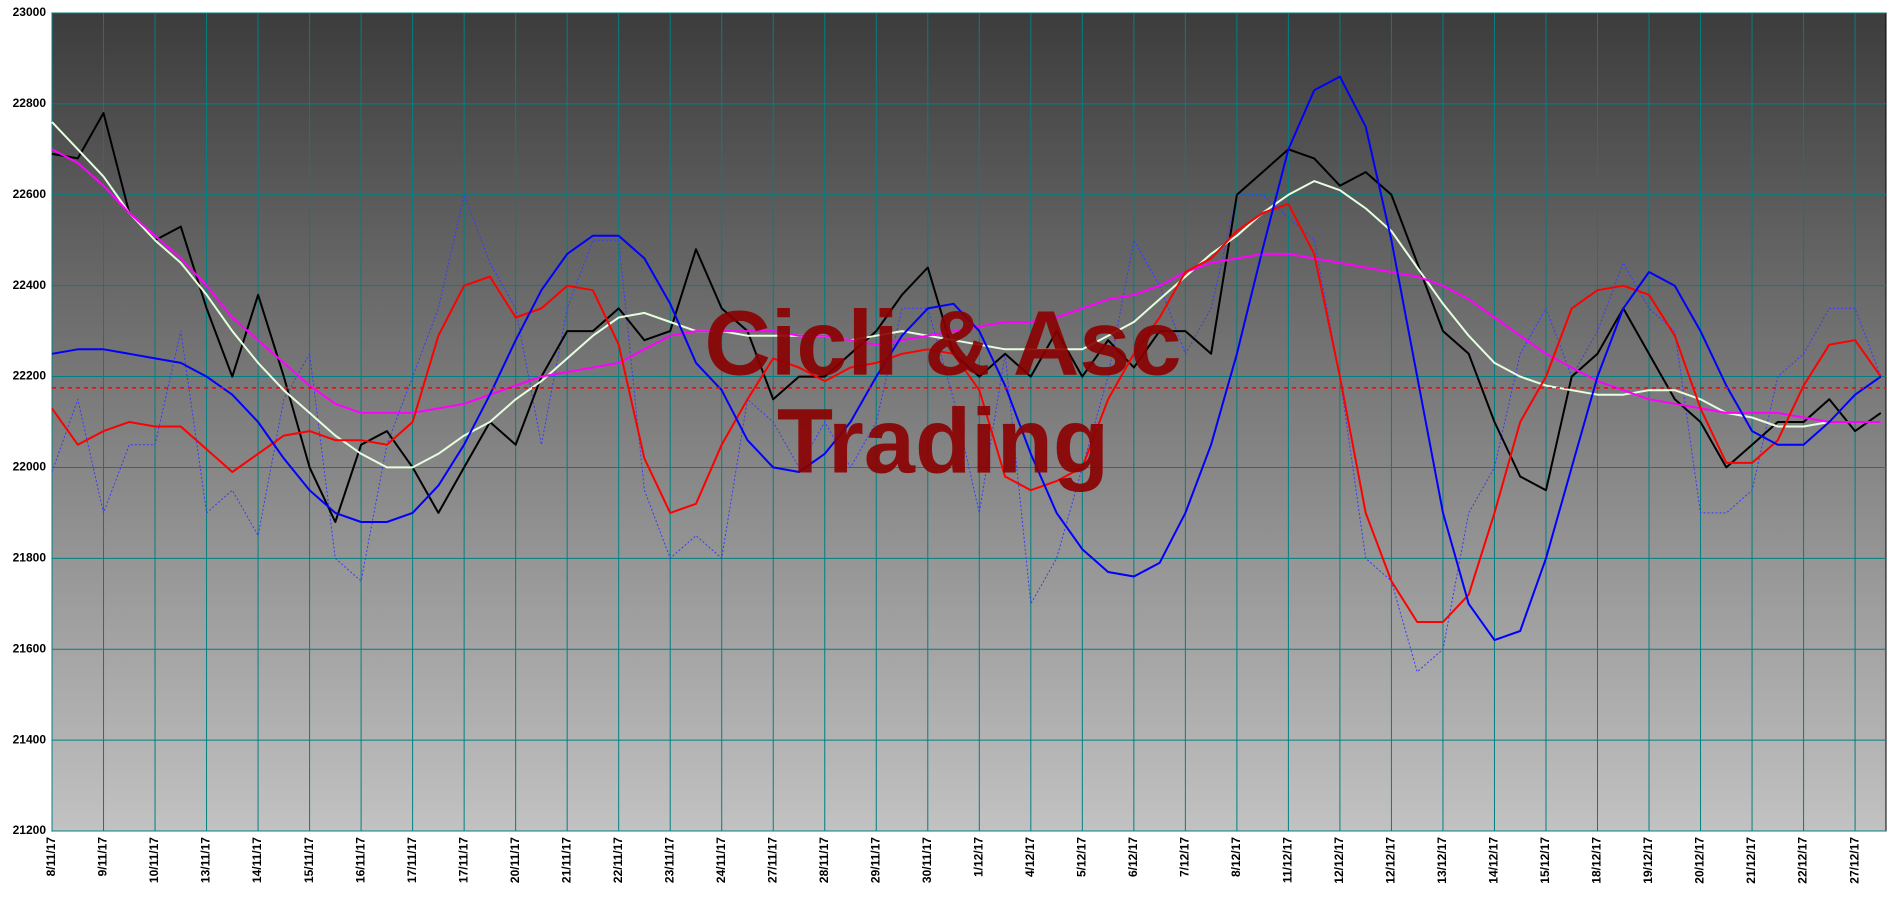  What do you see at coordinates (30, 376) in the screenshot?
I see `y-tick-label: 22200` at bounding box center [30, 376].